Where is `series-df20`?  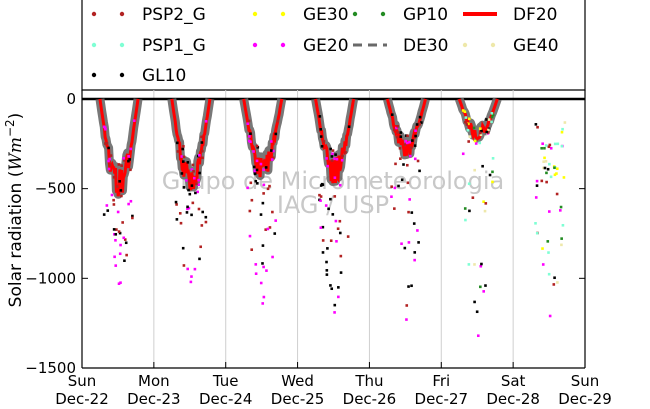
series-df20 is located at coordinates (335, 141).